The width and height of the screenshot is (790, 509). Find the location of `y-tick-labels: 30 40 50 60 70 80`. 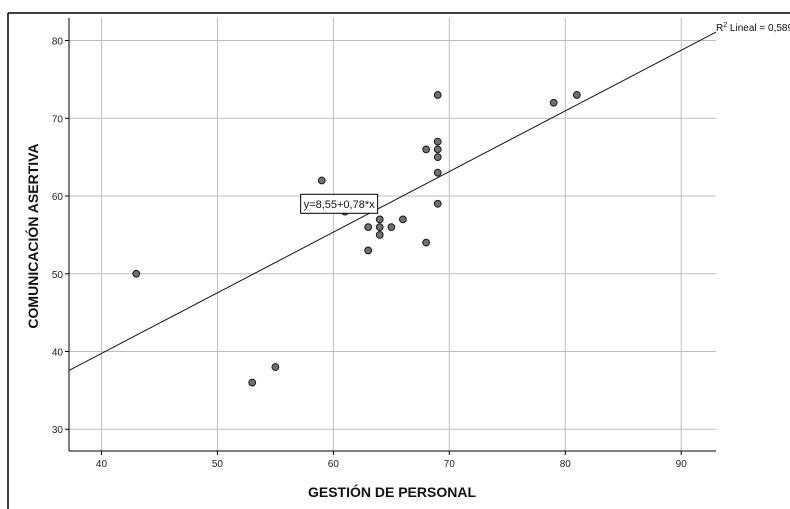

y-tick-labels: 30 40 50 60 70 80 is located at coordinates (58, 237).